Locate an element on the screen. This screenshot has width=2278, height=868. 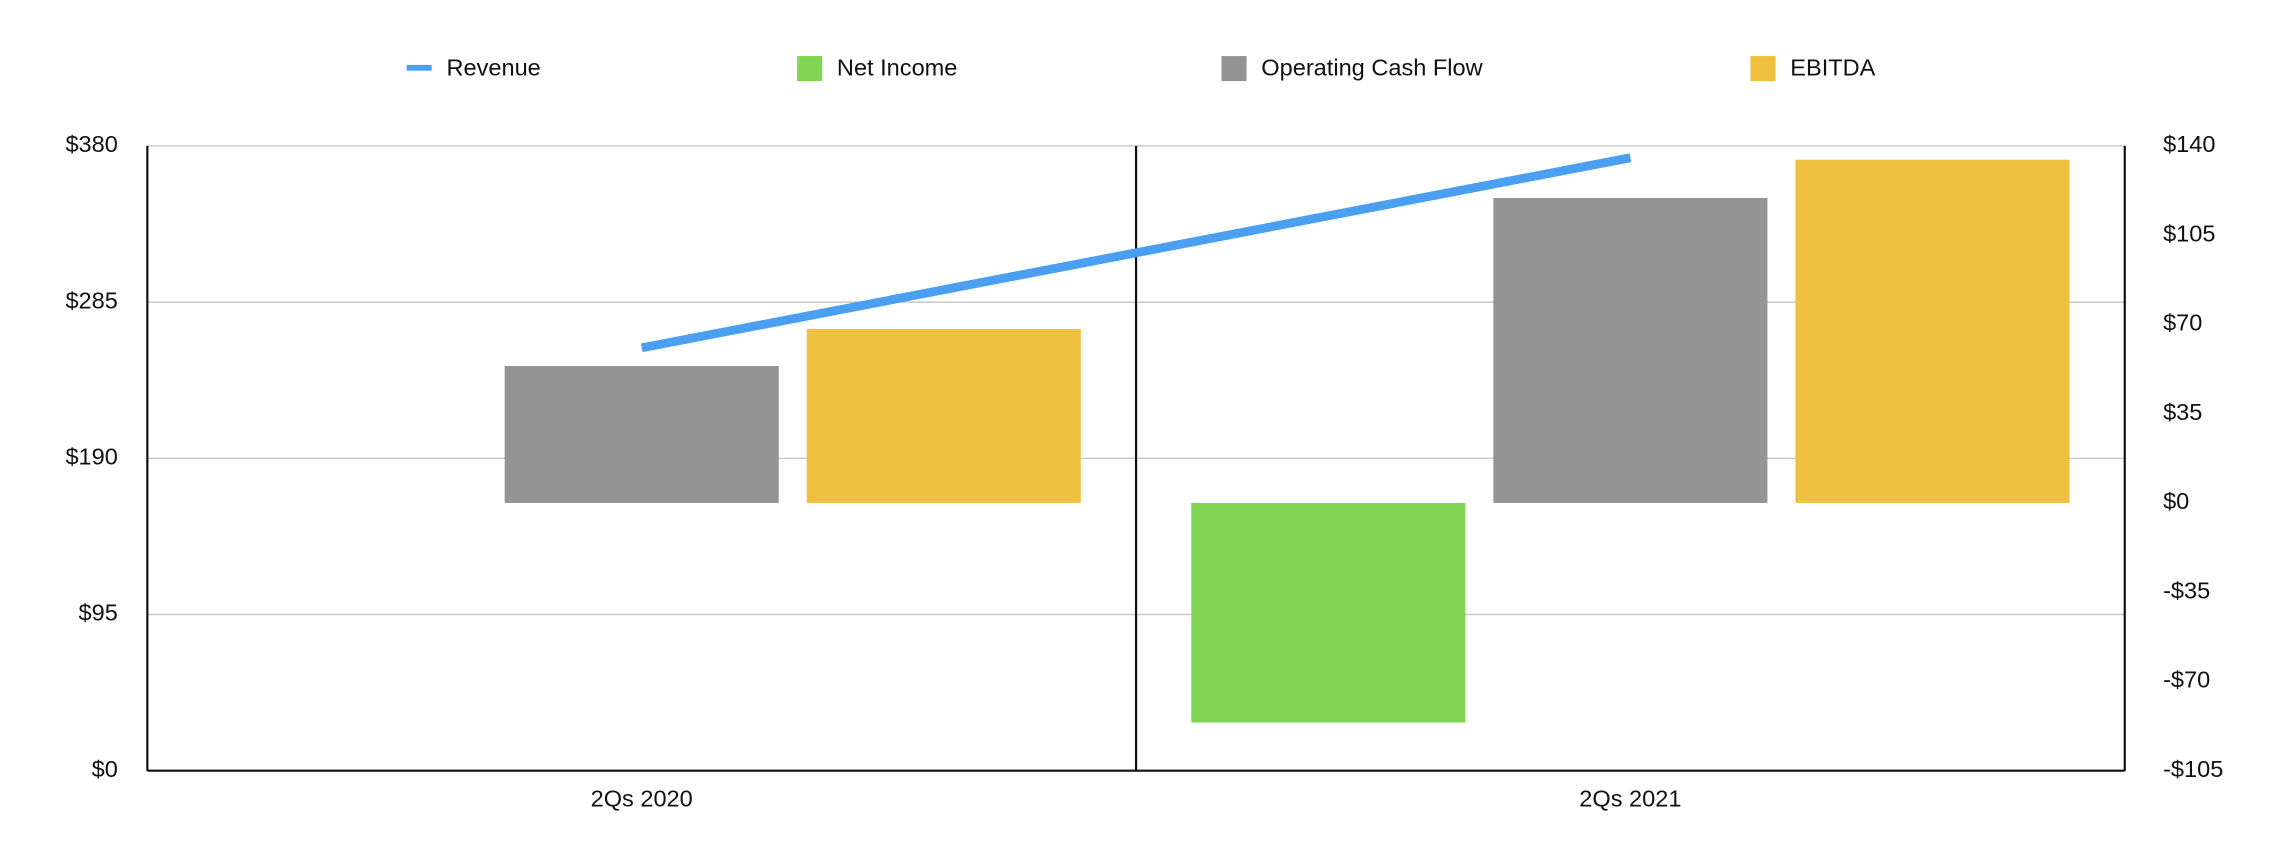
legend-label: Operating Cash Flow is located at coordinates (1372, 68).